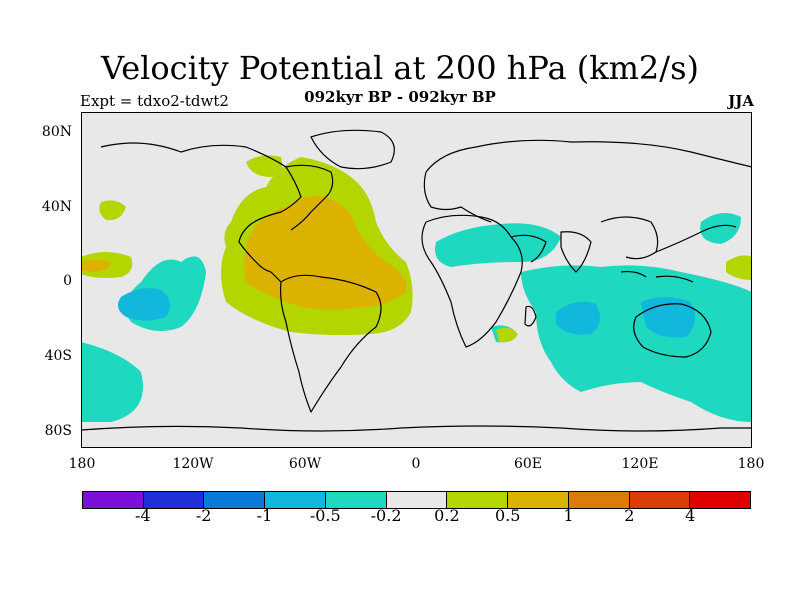  Describe the element at coordinates (629, 515) in the screenshot. I see `colorbar-tick-label: 2` at that location.